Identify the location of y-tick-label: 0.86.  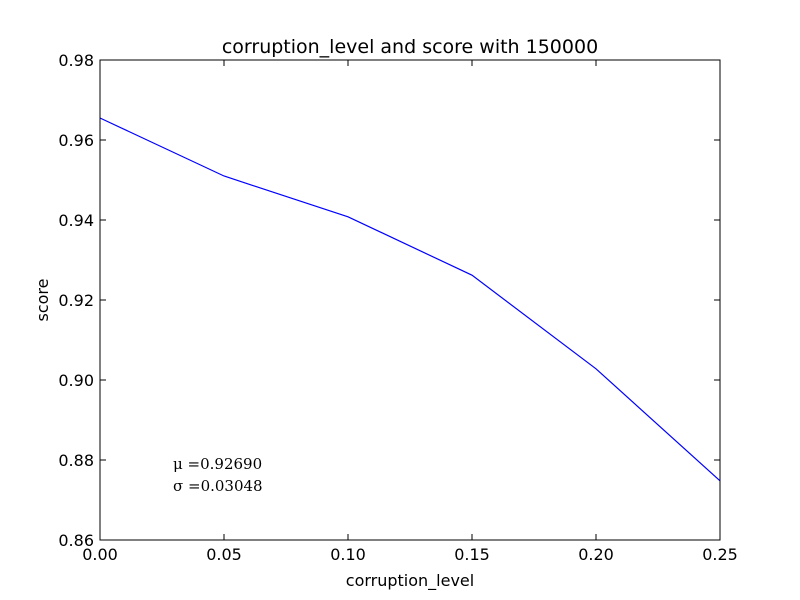
(76, 540).